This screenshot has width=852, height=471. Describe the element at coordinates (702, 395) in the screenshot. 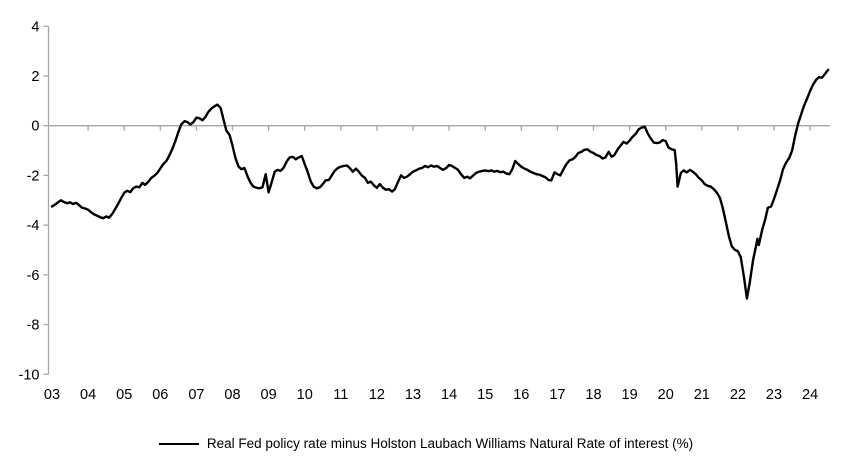

I see `x-tick-label: 21` at that location.